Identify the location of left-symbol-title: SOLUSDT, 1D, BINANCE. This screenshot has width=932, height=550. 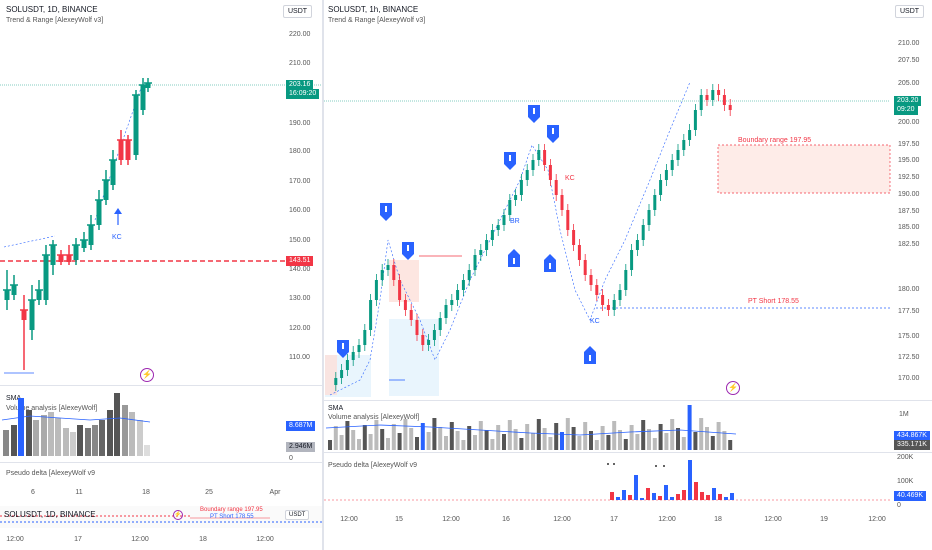
(52, 9).